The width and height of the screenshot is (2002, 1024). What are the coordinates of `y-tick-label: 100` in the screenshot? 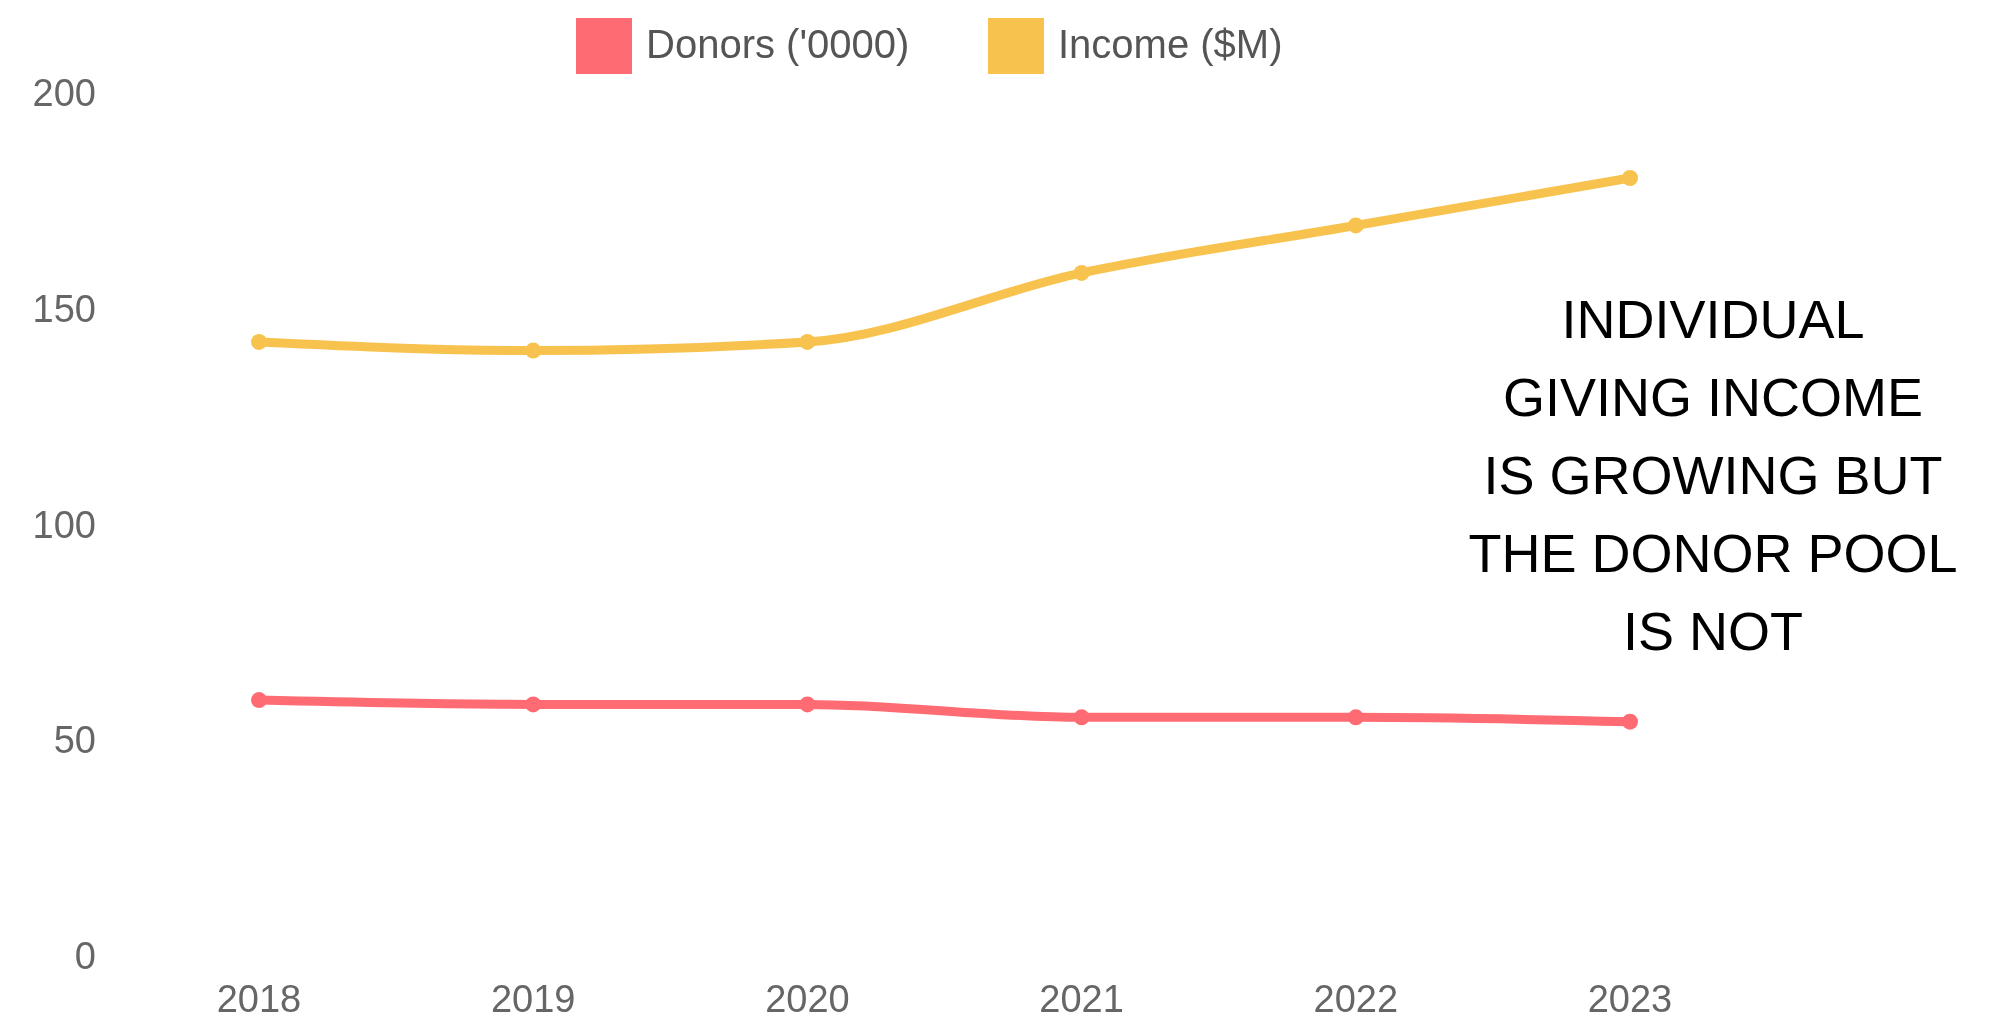 It's located at (64, 524).